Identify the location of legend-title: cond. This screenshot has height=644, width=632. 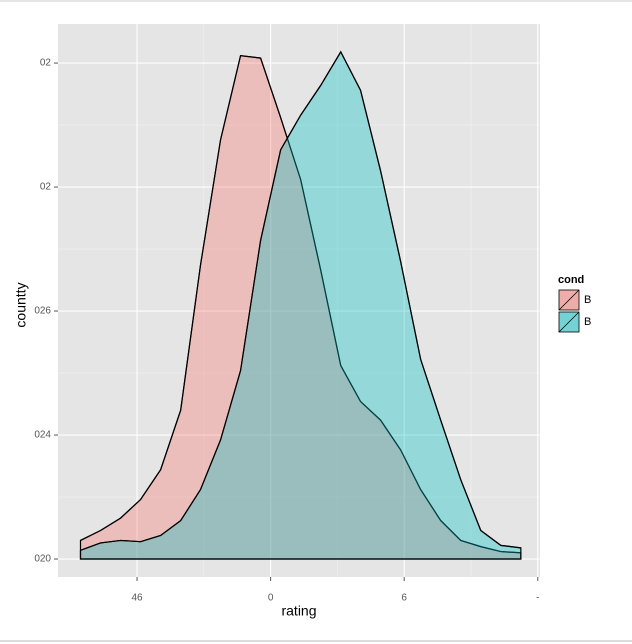
(571, 280).